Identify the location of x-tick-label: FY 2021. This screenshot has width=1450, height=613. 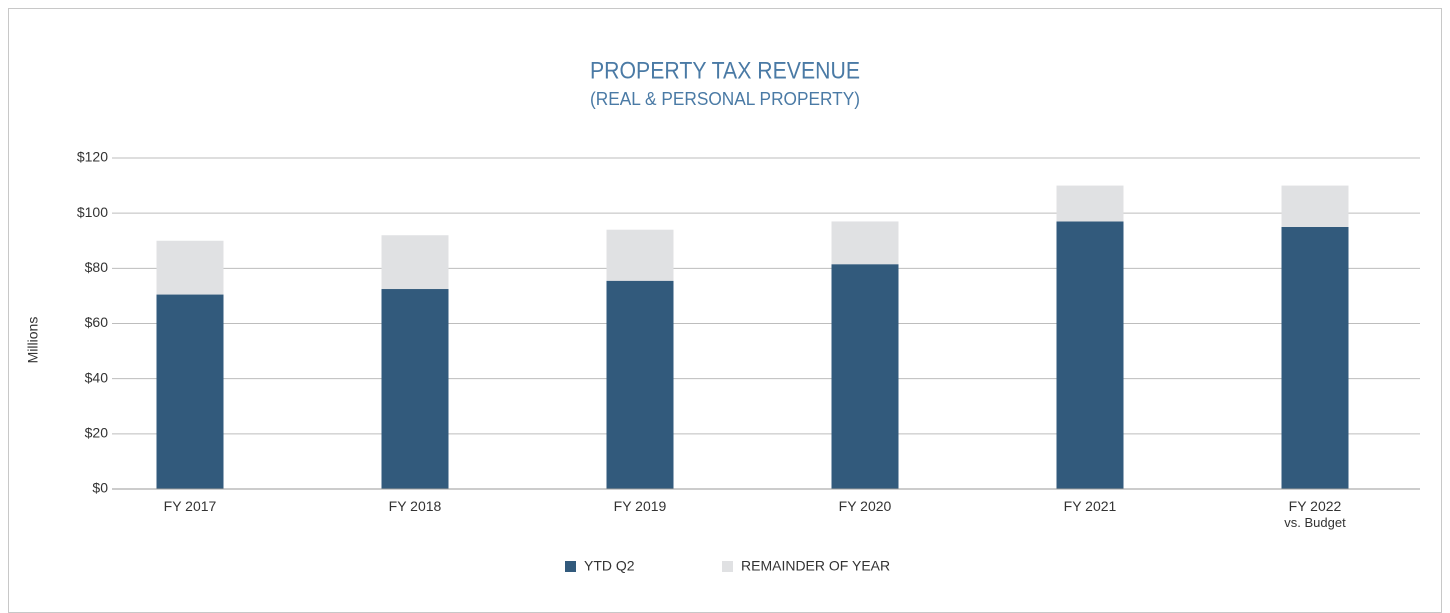
(1090, 506).